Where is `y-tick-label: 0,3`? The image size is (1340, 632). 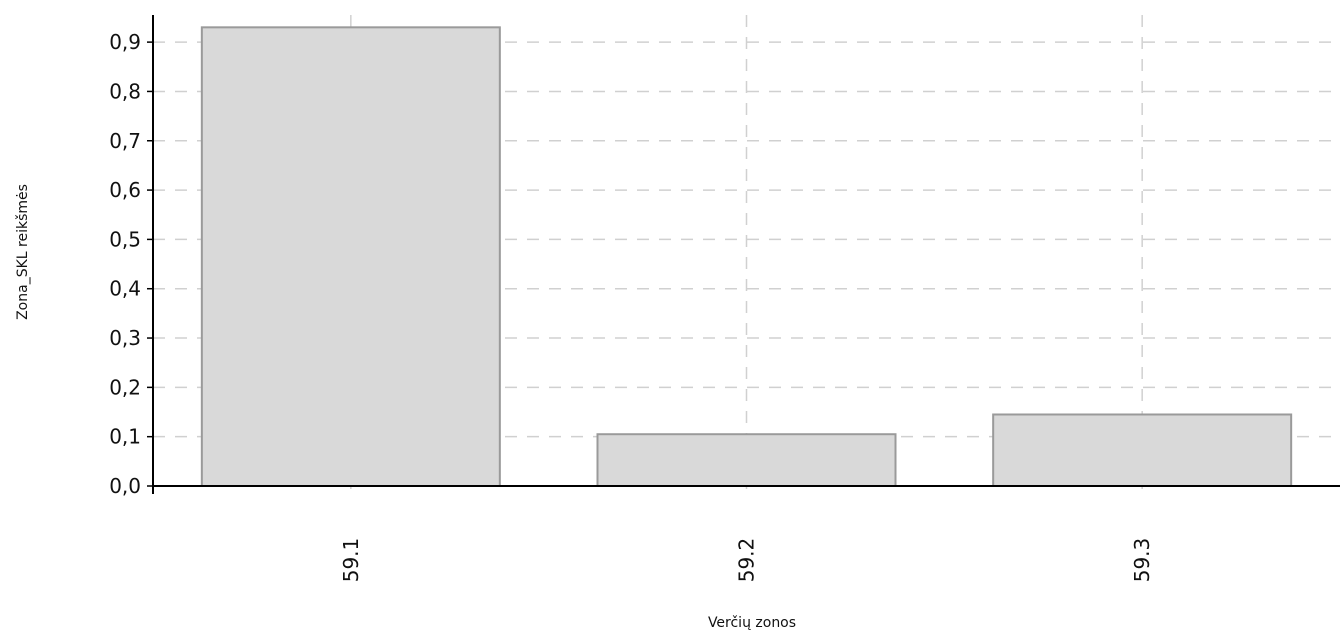
y-tick-label: 0,3 is located at coordinates (125, 338).